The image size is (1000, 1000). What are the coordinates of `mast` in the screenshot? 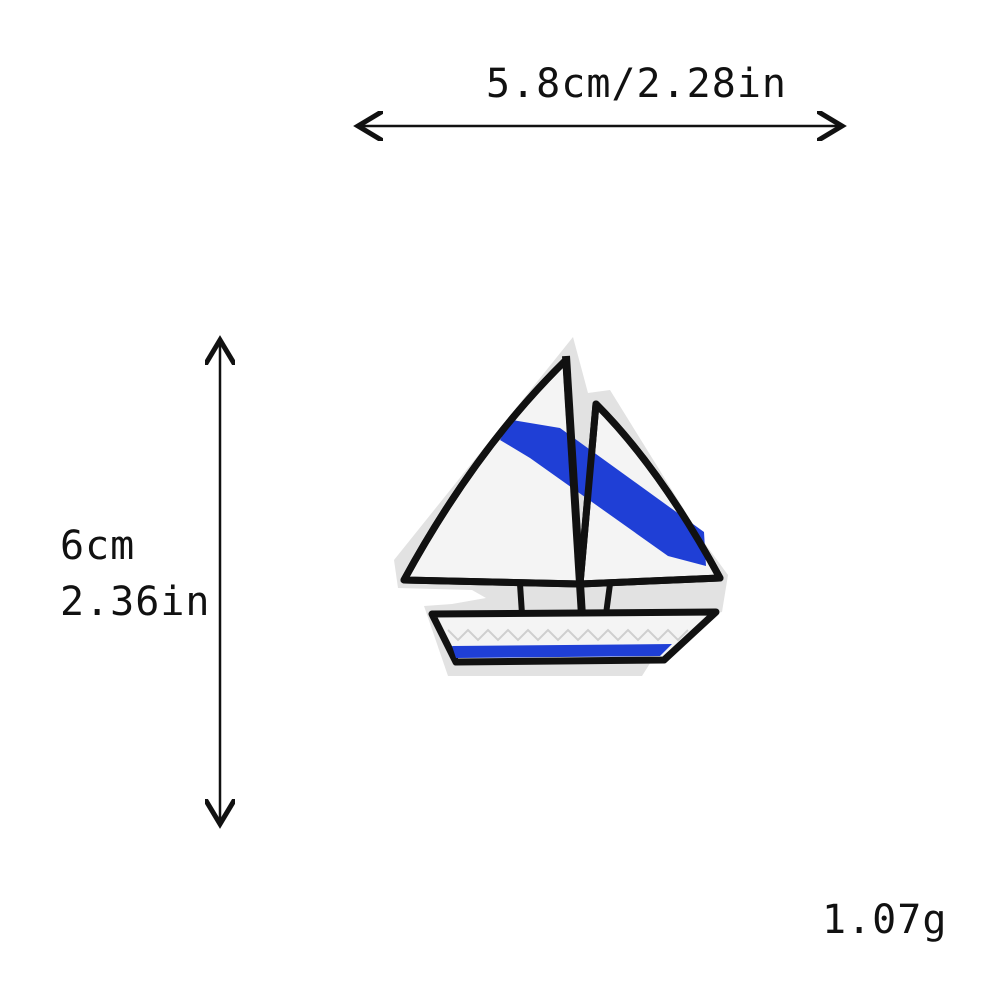 It's located at (574, 486).